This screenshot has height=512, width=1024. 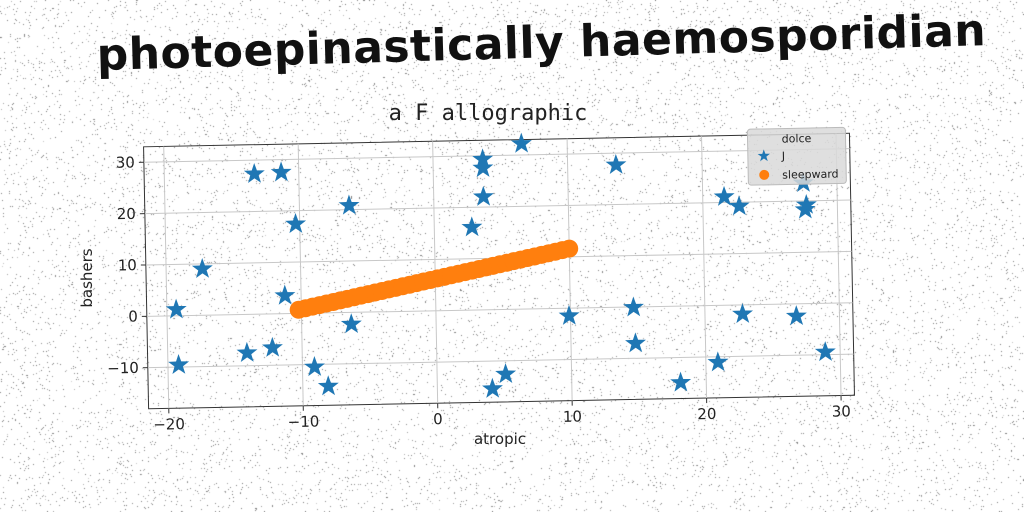 I want to click on x-tick-label: 10, so click(x=572, y=416).